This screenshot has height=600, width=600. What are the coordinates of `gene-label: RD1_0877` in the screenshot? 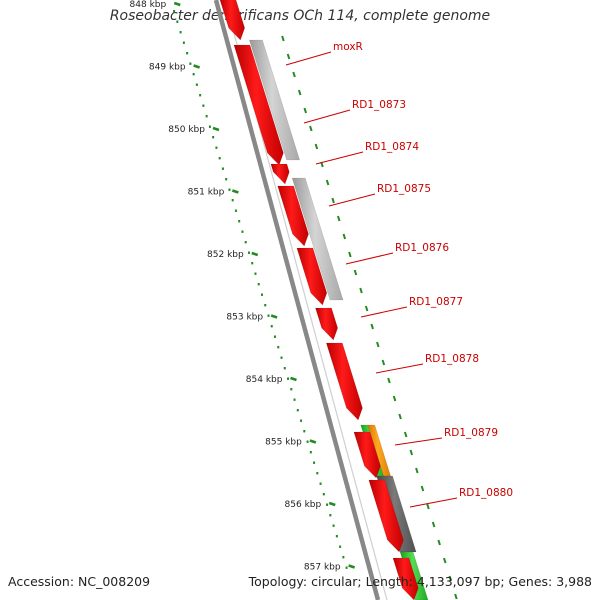 It's located at (436, 302).